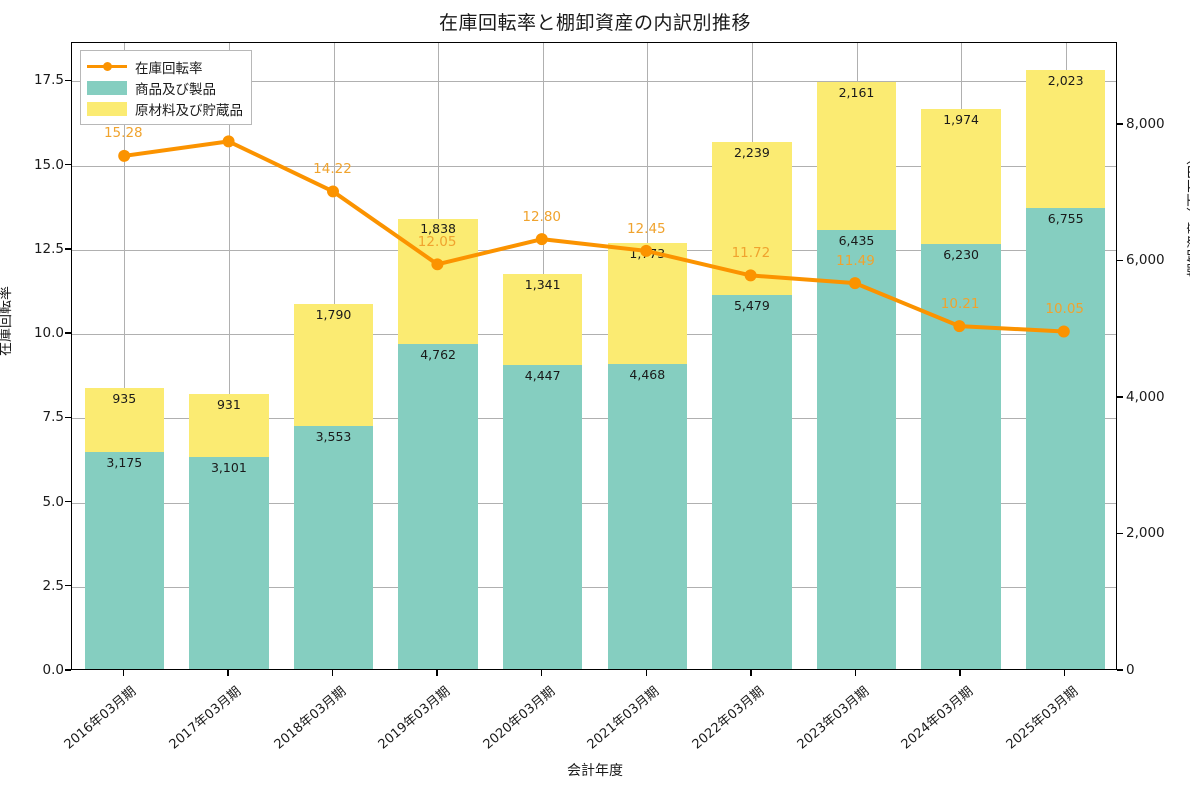 The image size is (1190, 789). Describe the element at coordinates (53, 417) in the screenshot. I see `y-axis-left-tick-label: 7.5` at that location.